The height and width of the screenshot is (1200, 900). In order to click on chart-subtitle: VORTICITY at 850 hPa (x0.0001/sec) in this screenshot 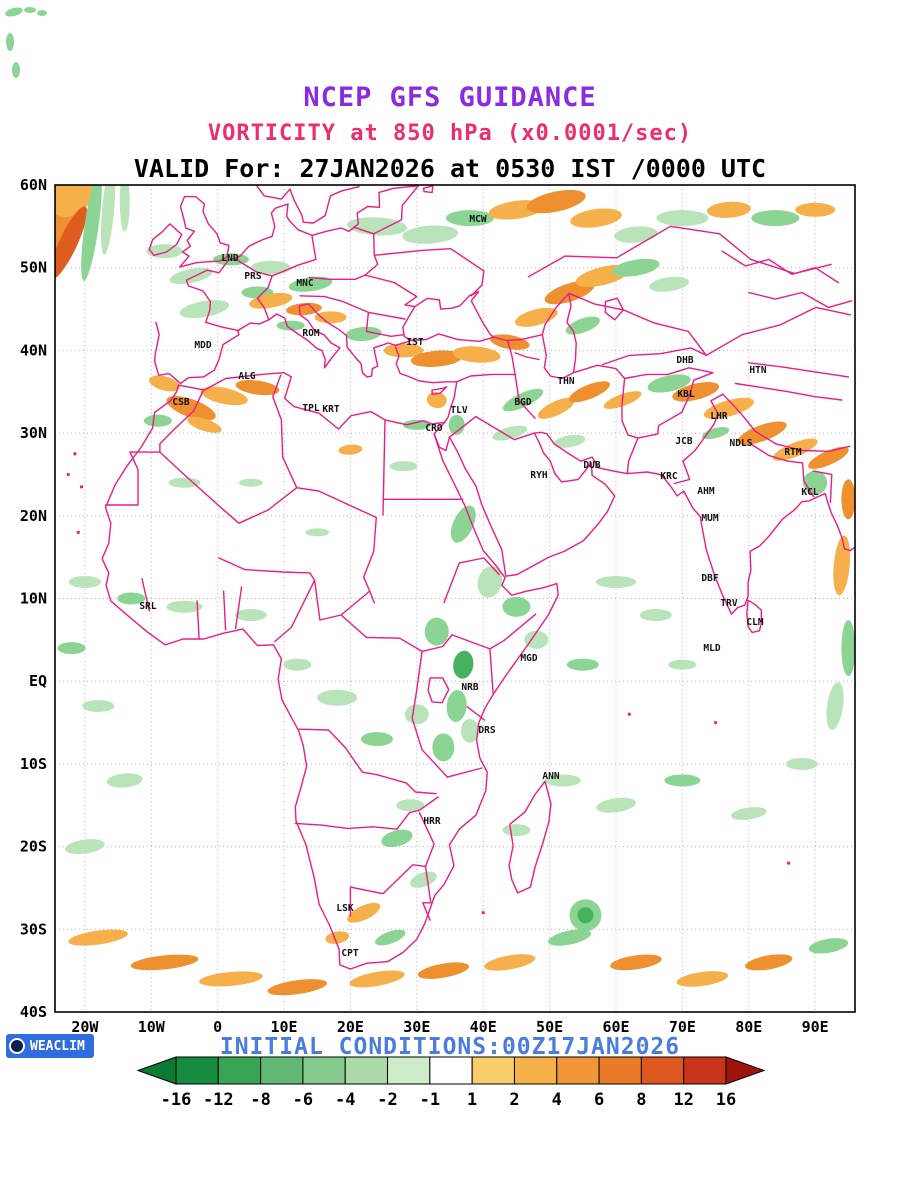, I will do `click(450, 133)`.